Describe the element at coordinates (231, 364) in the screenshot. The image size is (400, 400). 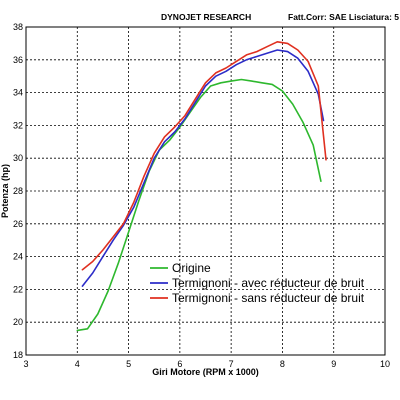
I see `x-tick-label: 7` at that location.